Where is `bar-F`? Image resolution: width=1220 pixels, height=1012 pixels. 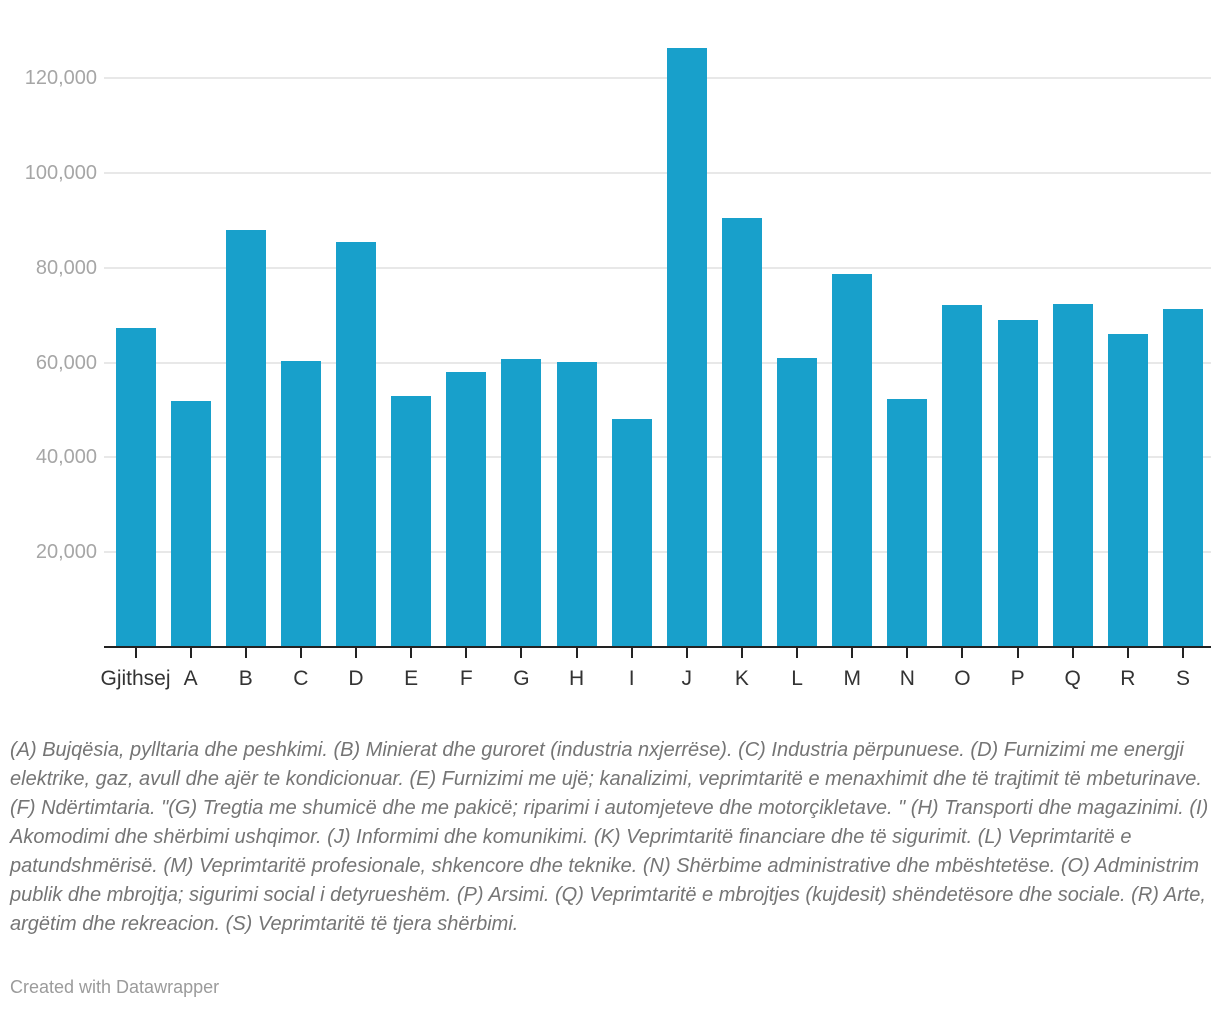 bar-F is located at coordinates (466, 509).